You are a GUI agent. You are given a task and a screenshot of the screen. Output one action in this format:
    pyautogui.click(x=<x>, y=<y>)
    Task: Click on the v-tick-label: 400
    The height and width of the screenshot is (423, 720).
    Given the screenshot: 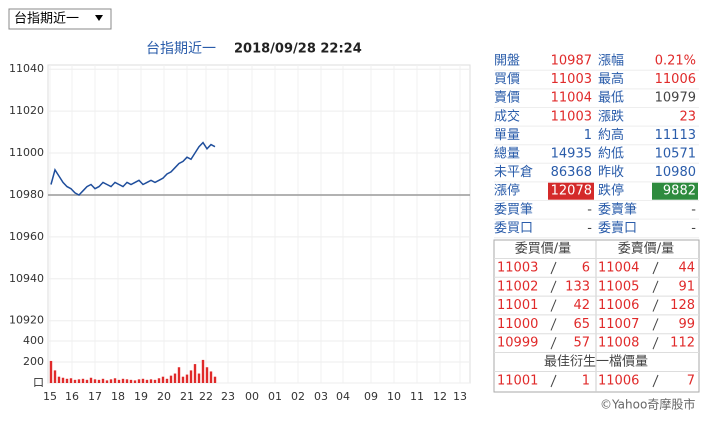 What is the action you would take?
    pyautogui.click(x=33, y=340)
    